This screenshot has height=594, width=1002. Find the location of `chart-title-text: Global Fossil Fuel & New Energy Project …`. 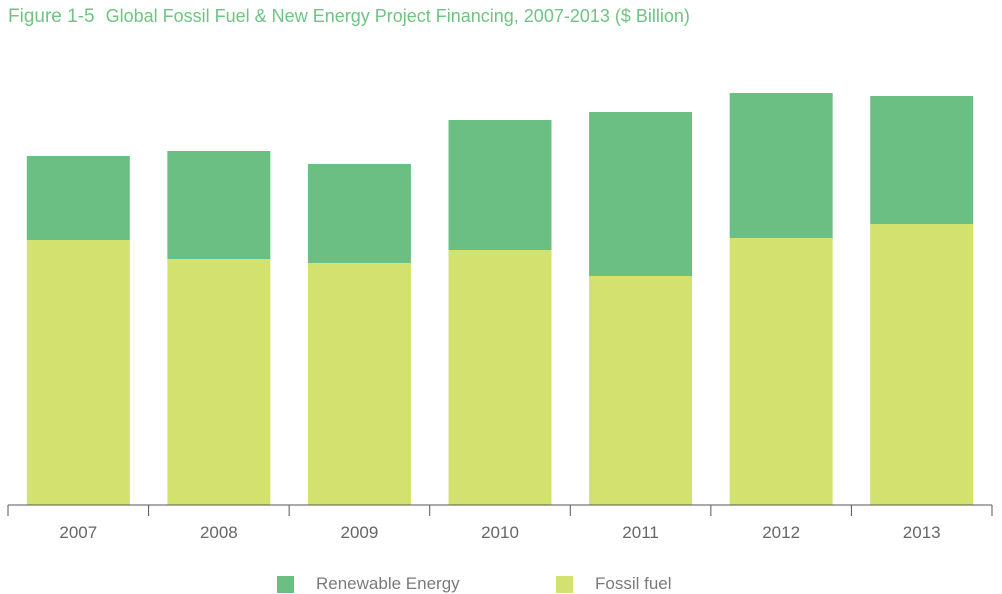

chart-title-text: Global Fossil Fuel & New Energy Project … is located at coordinates (397, 16).